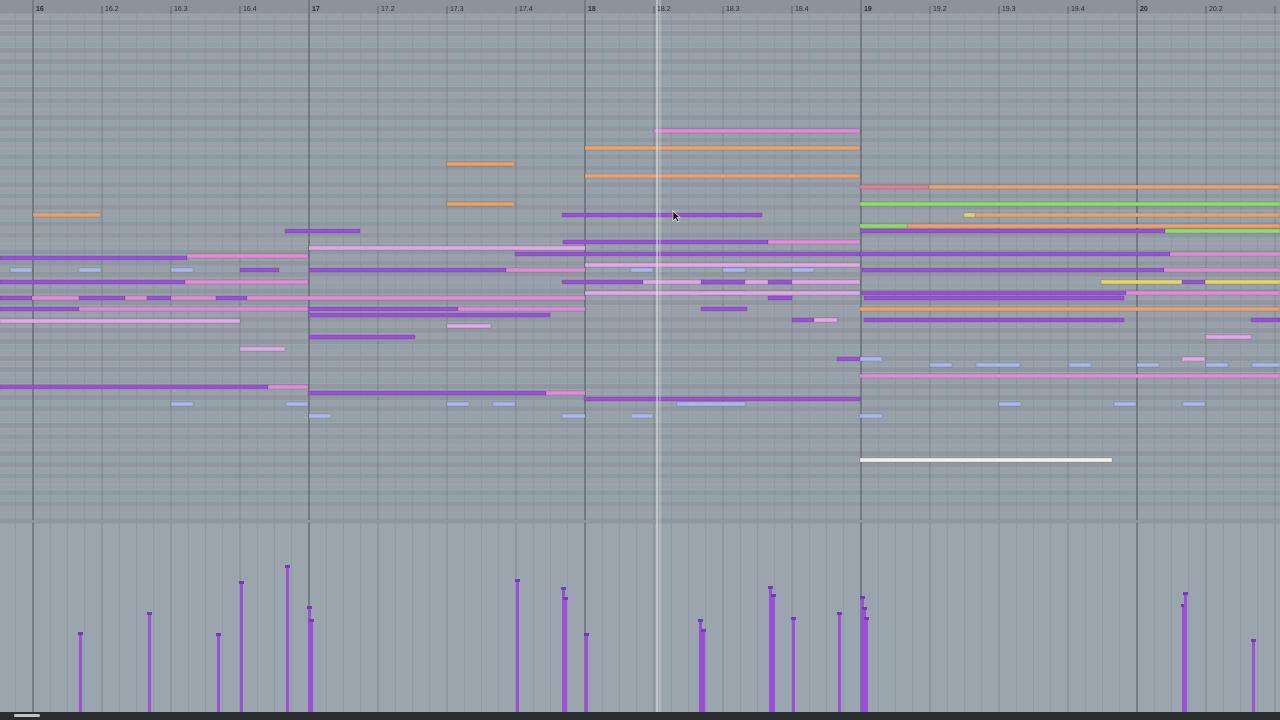  Describe the element at coordinates (640, 716) in the screenshot. I see `scrollbar` at that location.